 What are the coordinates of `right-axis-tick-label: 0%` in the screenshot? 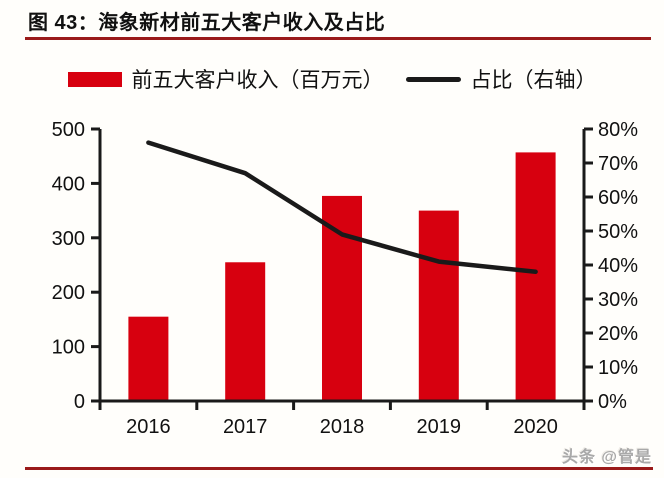 It's located at (612, 402).